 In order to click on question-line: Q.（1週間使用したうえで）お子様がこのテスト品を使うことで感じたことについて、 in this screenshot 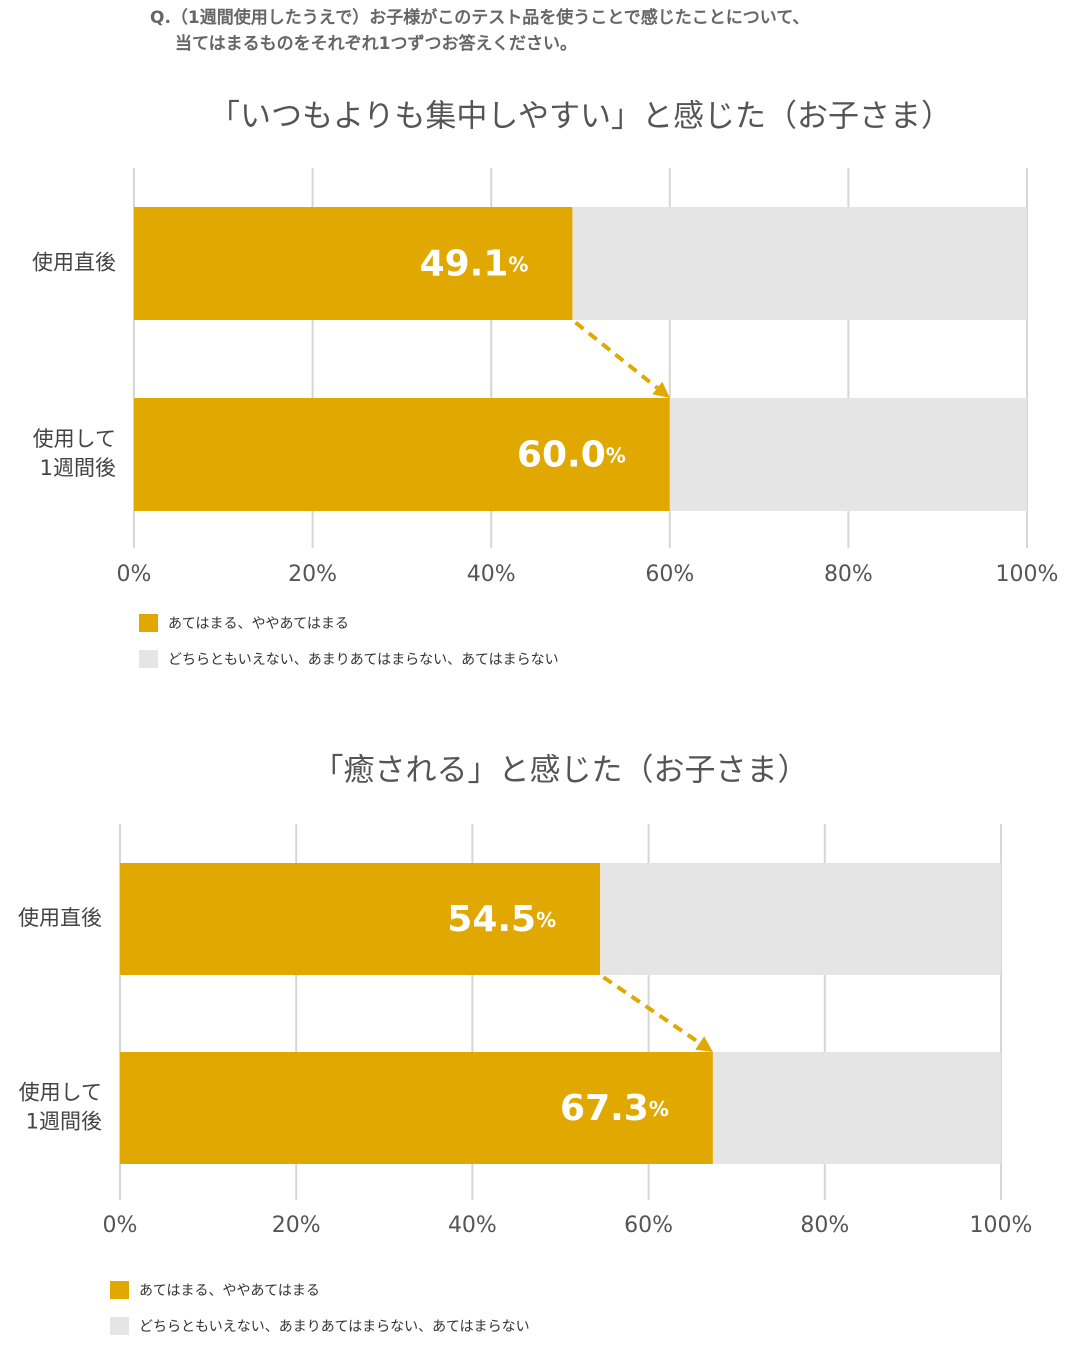, I will do `click(479, 17)`.